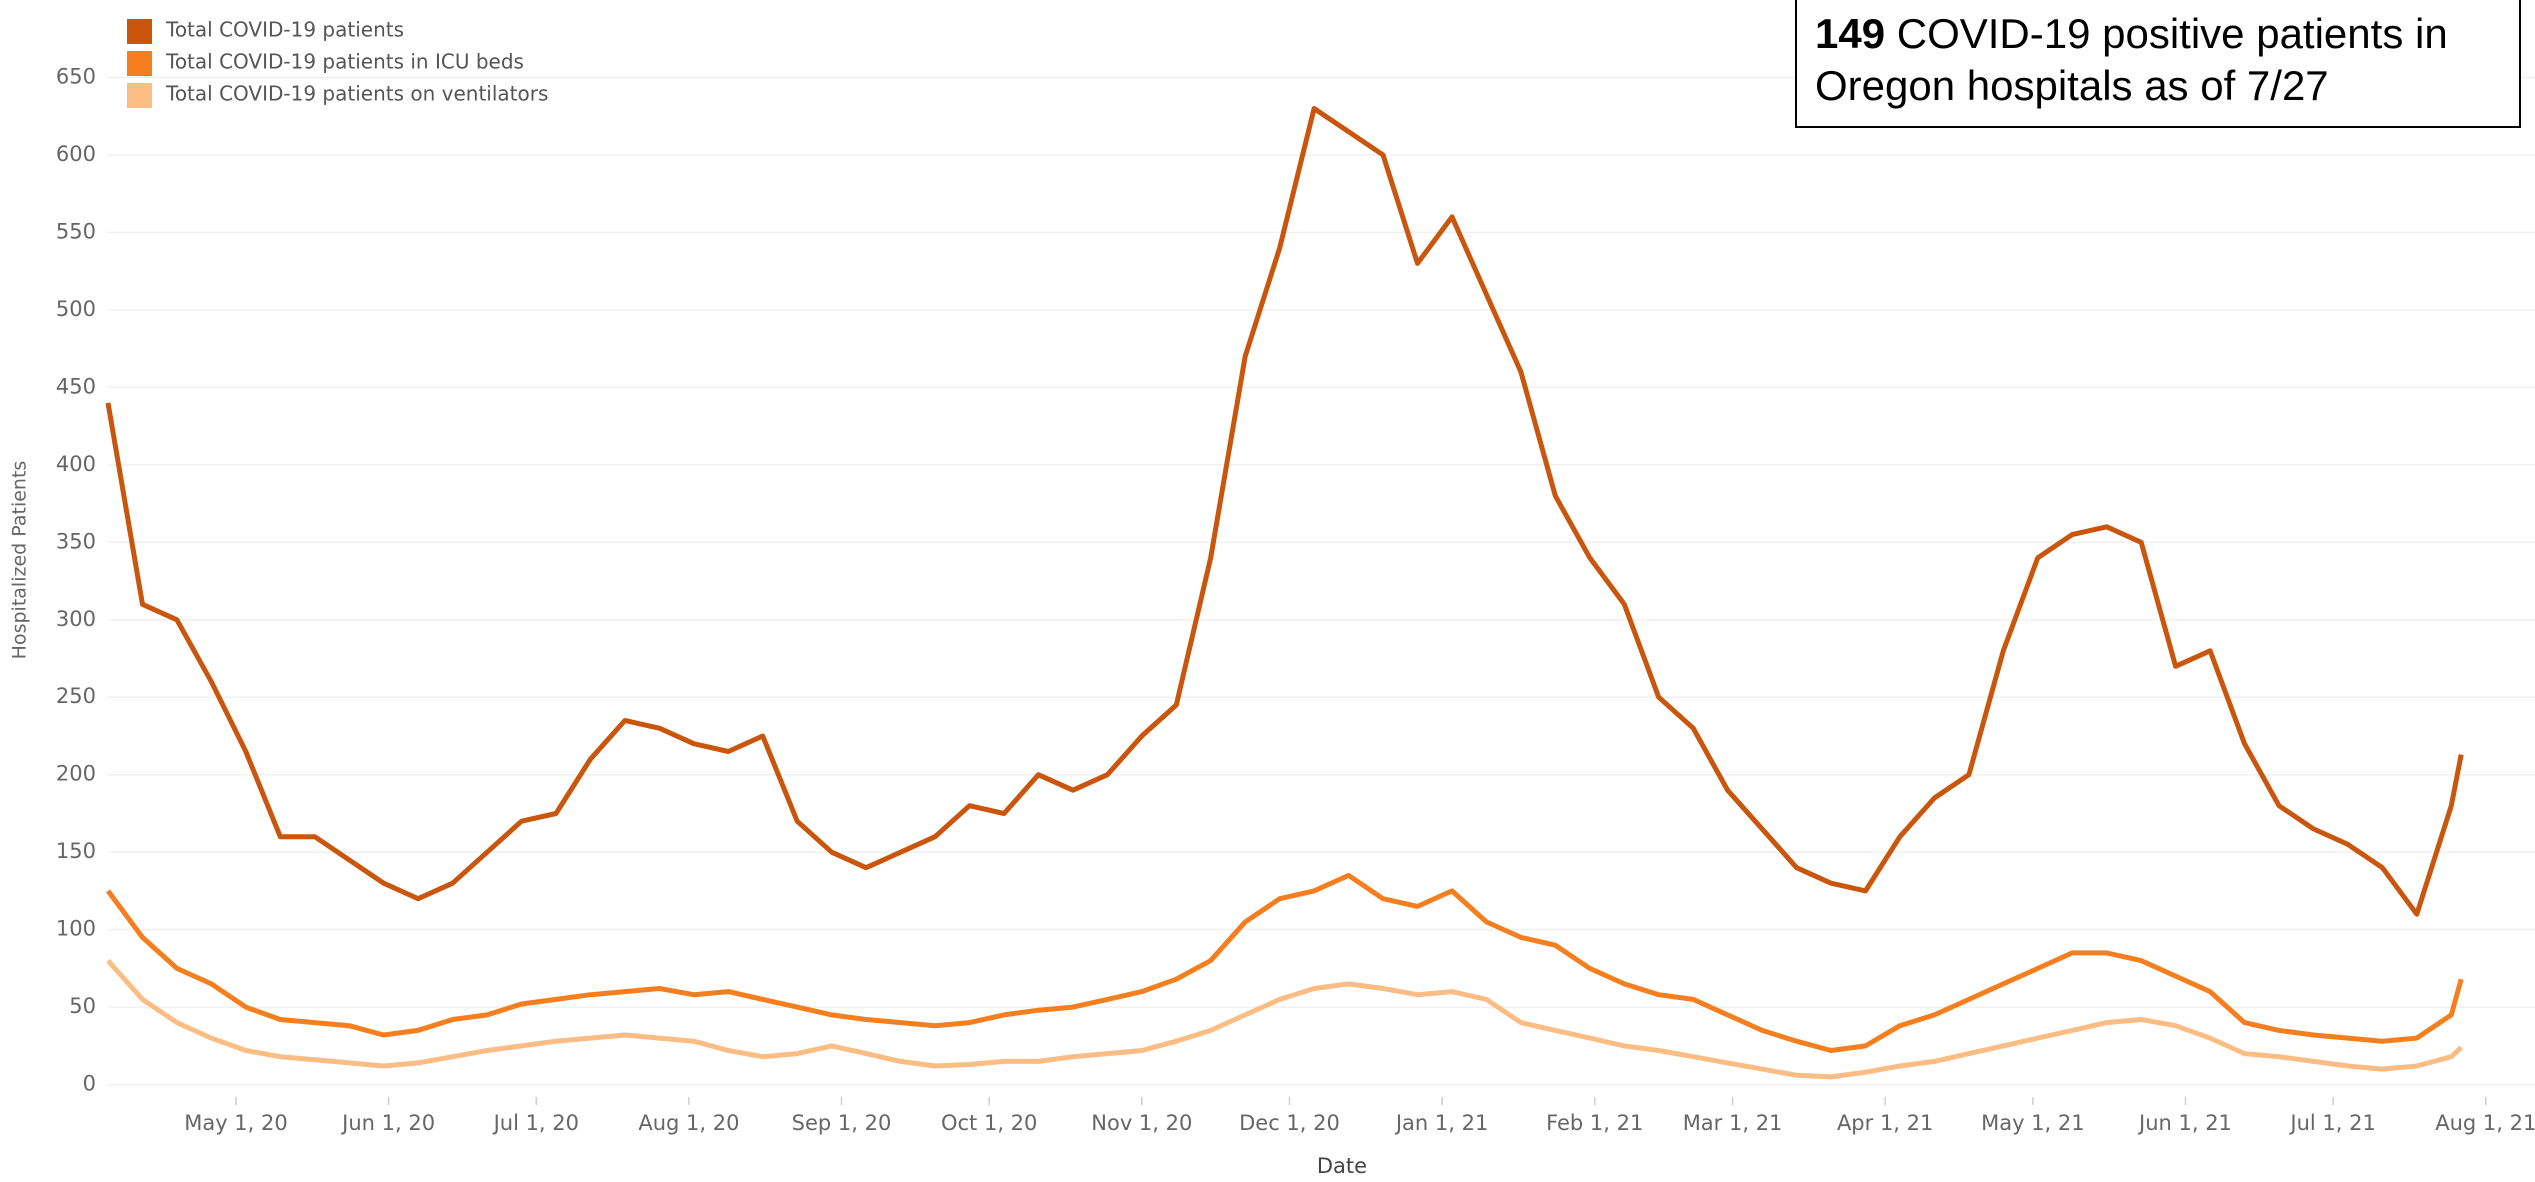  What do you see at coordinates (2485, 1123) in the screenshot?
I see `x-tick-label: Aug 1, 21` at bounding box center [2485, 1123].